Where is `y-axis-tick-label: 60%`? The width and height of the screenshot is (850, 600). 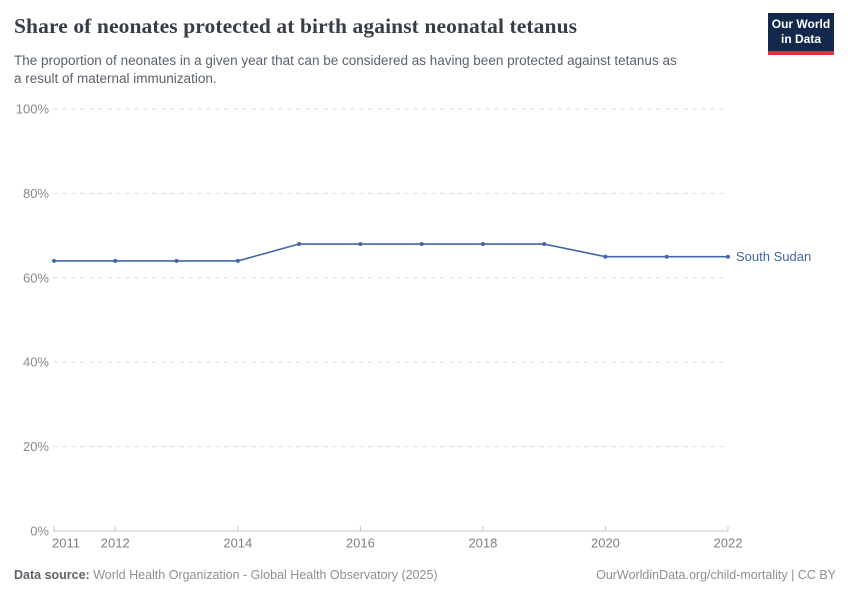
y-axis-tick-label: 60% is located at coordinates (36, 277).